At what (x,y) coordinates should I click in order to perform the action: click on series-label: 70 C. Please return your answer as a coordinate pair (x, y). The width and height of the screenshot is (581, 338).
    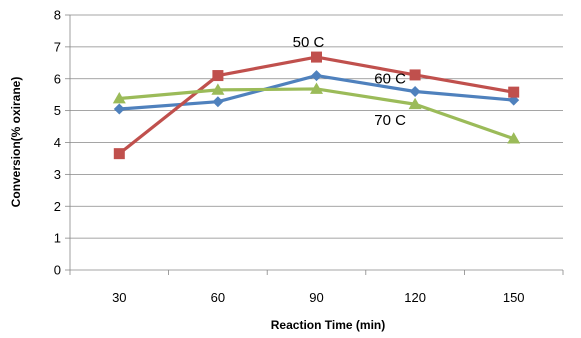
    Looking at the image, I should click on (390, 120).